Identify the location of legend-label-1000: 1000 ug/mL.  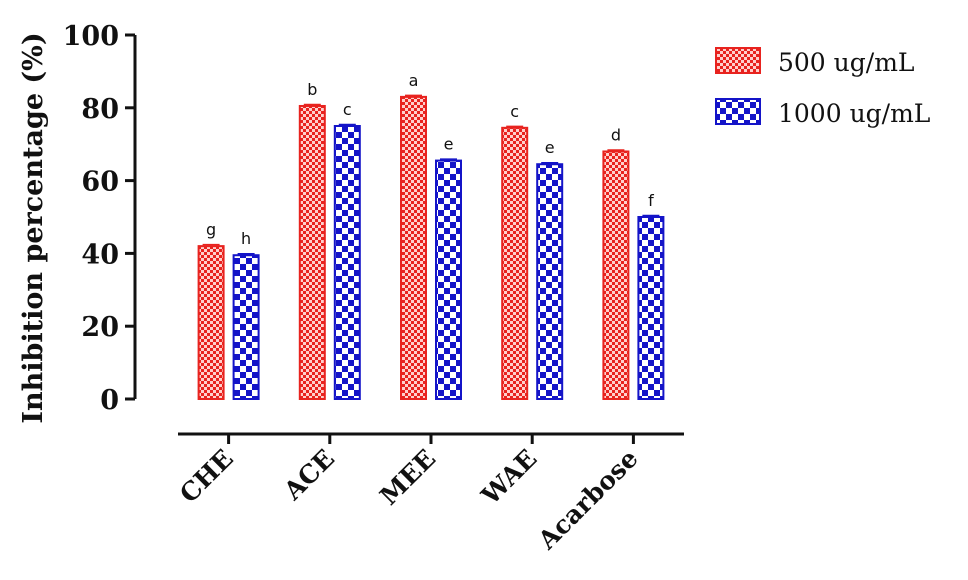
(854, 113).